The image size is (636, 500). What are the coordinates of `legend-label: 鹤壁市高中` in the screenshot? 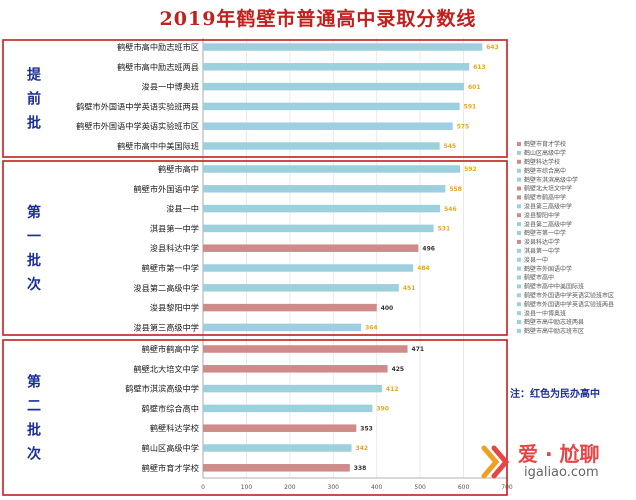 It's located at (539, 278).